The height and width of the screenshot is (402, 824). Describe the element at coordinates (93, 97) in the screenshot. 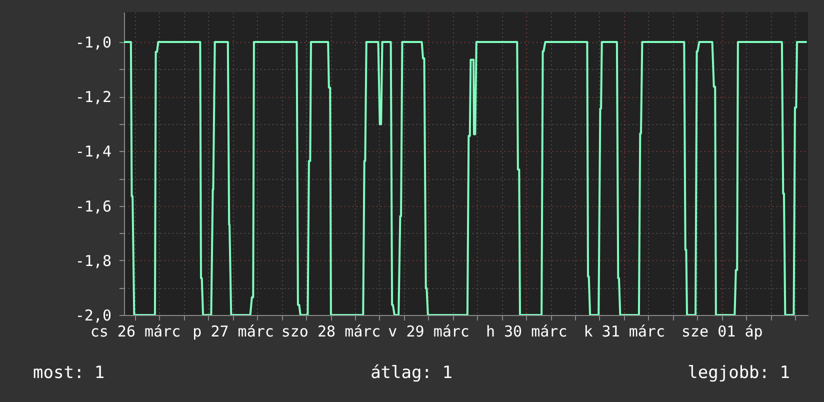

I see `y-tick-label: -1,2` at that location.